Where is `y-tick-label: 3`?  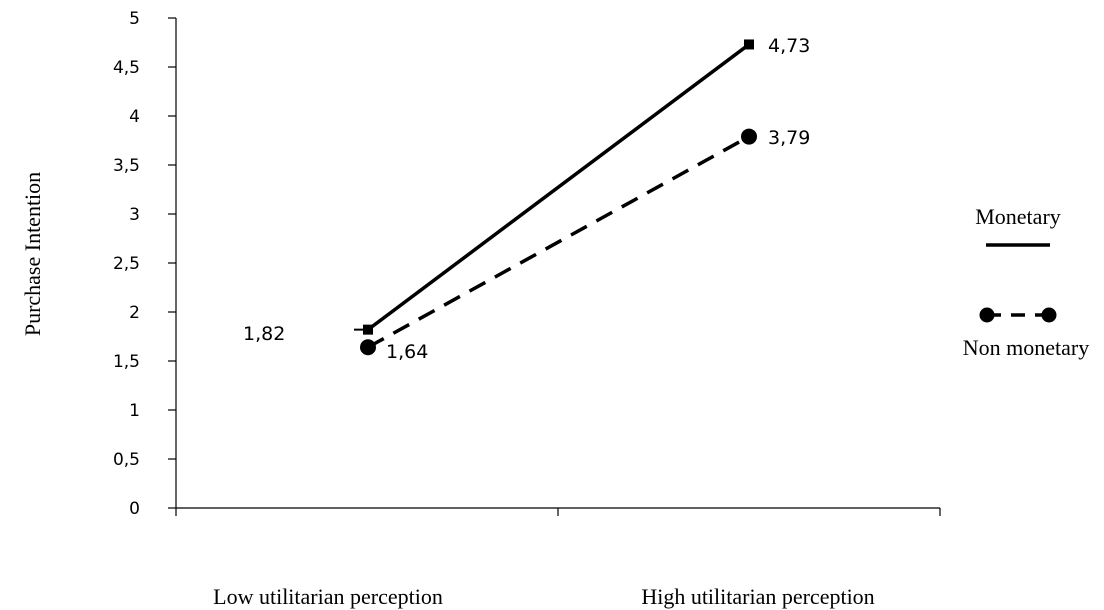 y-tick-label: 3 is located at coordinates (134, 215).